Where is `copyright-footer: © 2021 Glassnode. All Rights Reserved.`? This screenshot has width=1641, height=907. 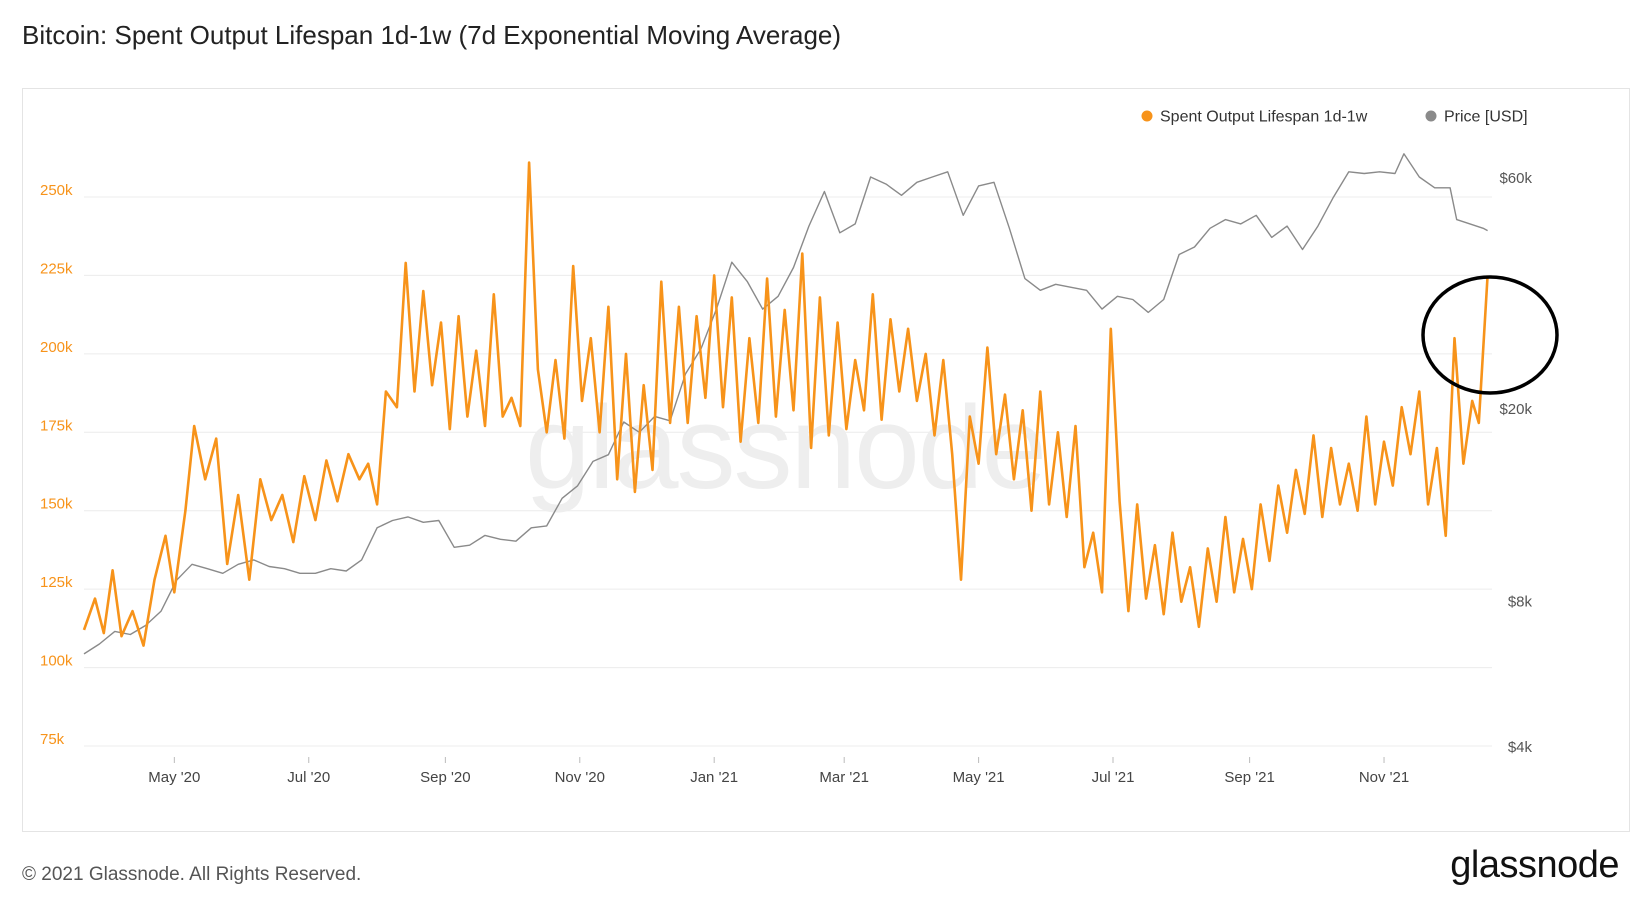
copyright-footer: © 2021 Glassnode. All Rights Reserved. is located at coordinates (192, 874).